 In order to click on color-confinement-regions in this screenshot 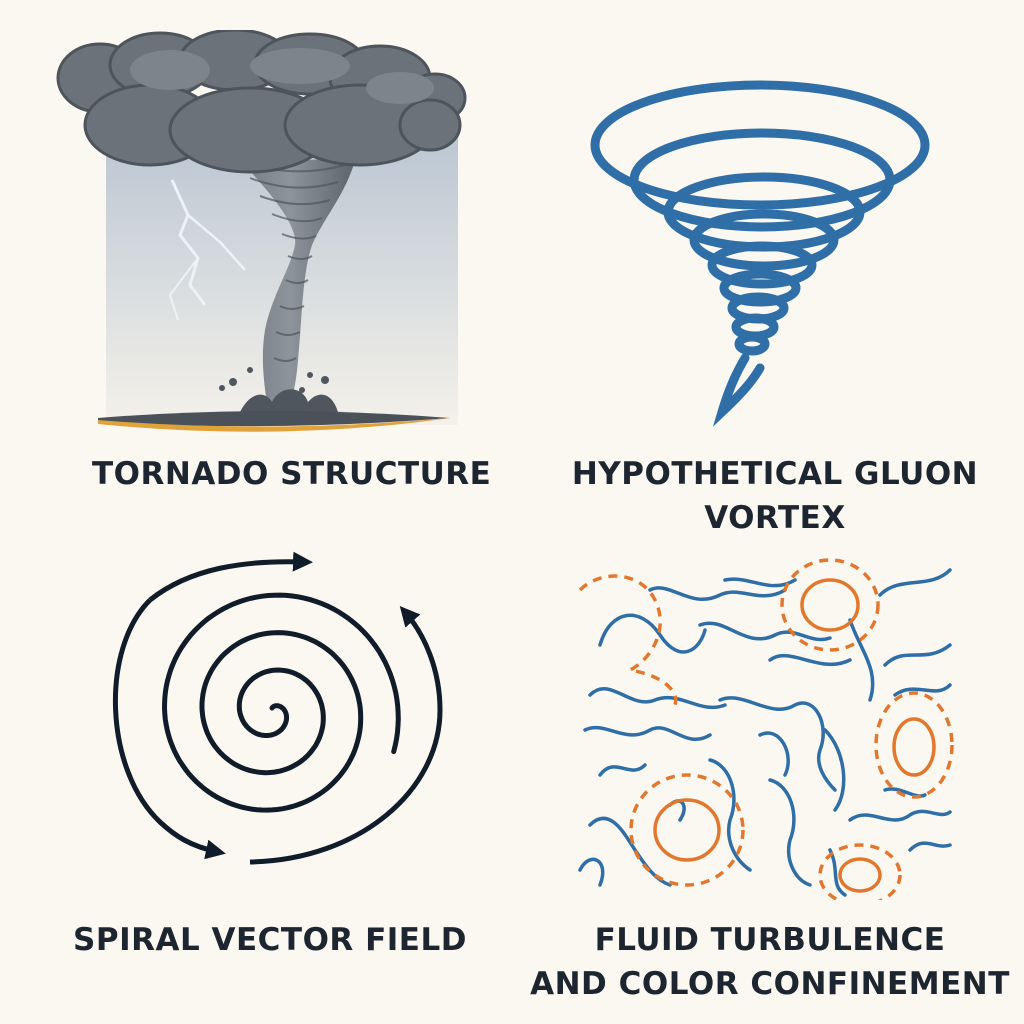, I will do `click(766, 729)`.